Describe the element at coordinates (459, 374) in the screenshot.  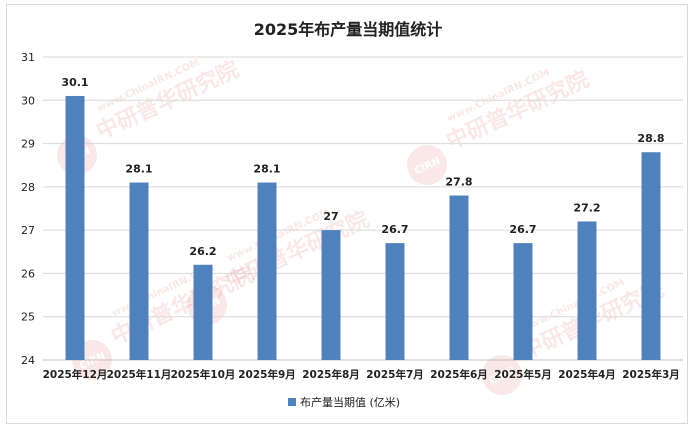
I see `x-tick-label: 2025年6月` at that location.